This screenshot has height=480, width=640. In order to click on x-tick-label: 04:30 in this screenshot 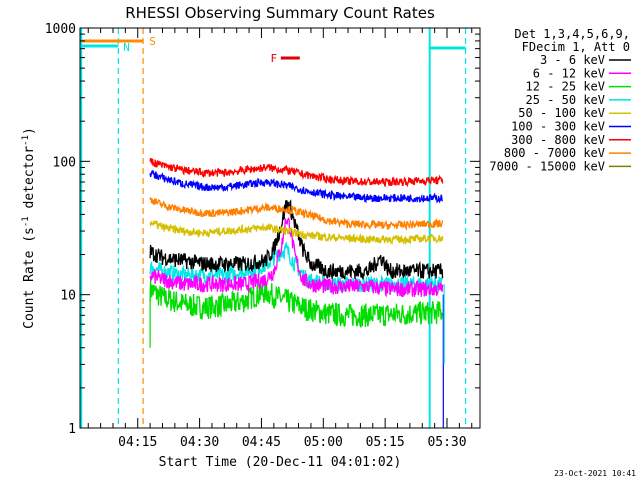, I will do `click(199, 442)`.